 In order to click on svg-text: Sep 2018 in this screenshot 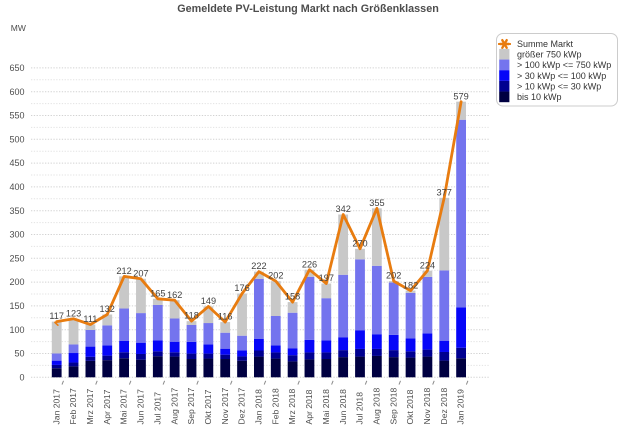, I will do `click(393, 405)`.